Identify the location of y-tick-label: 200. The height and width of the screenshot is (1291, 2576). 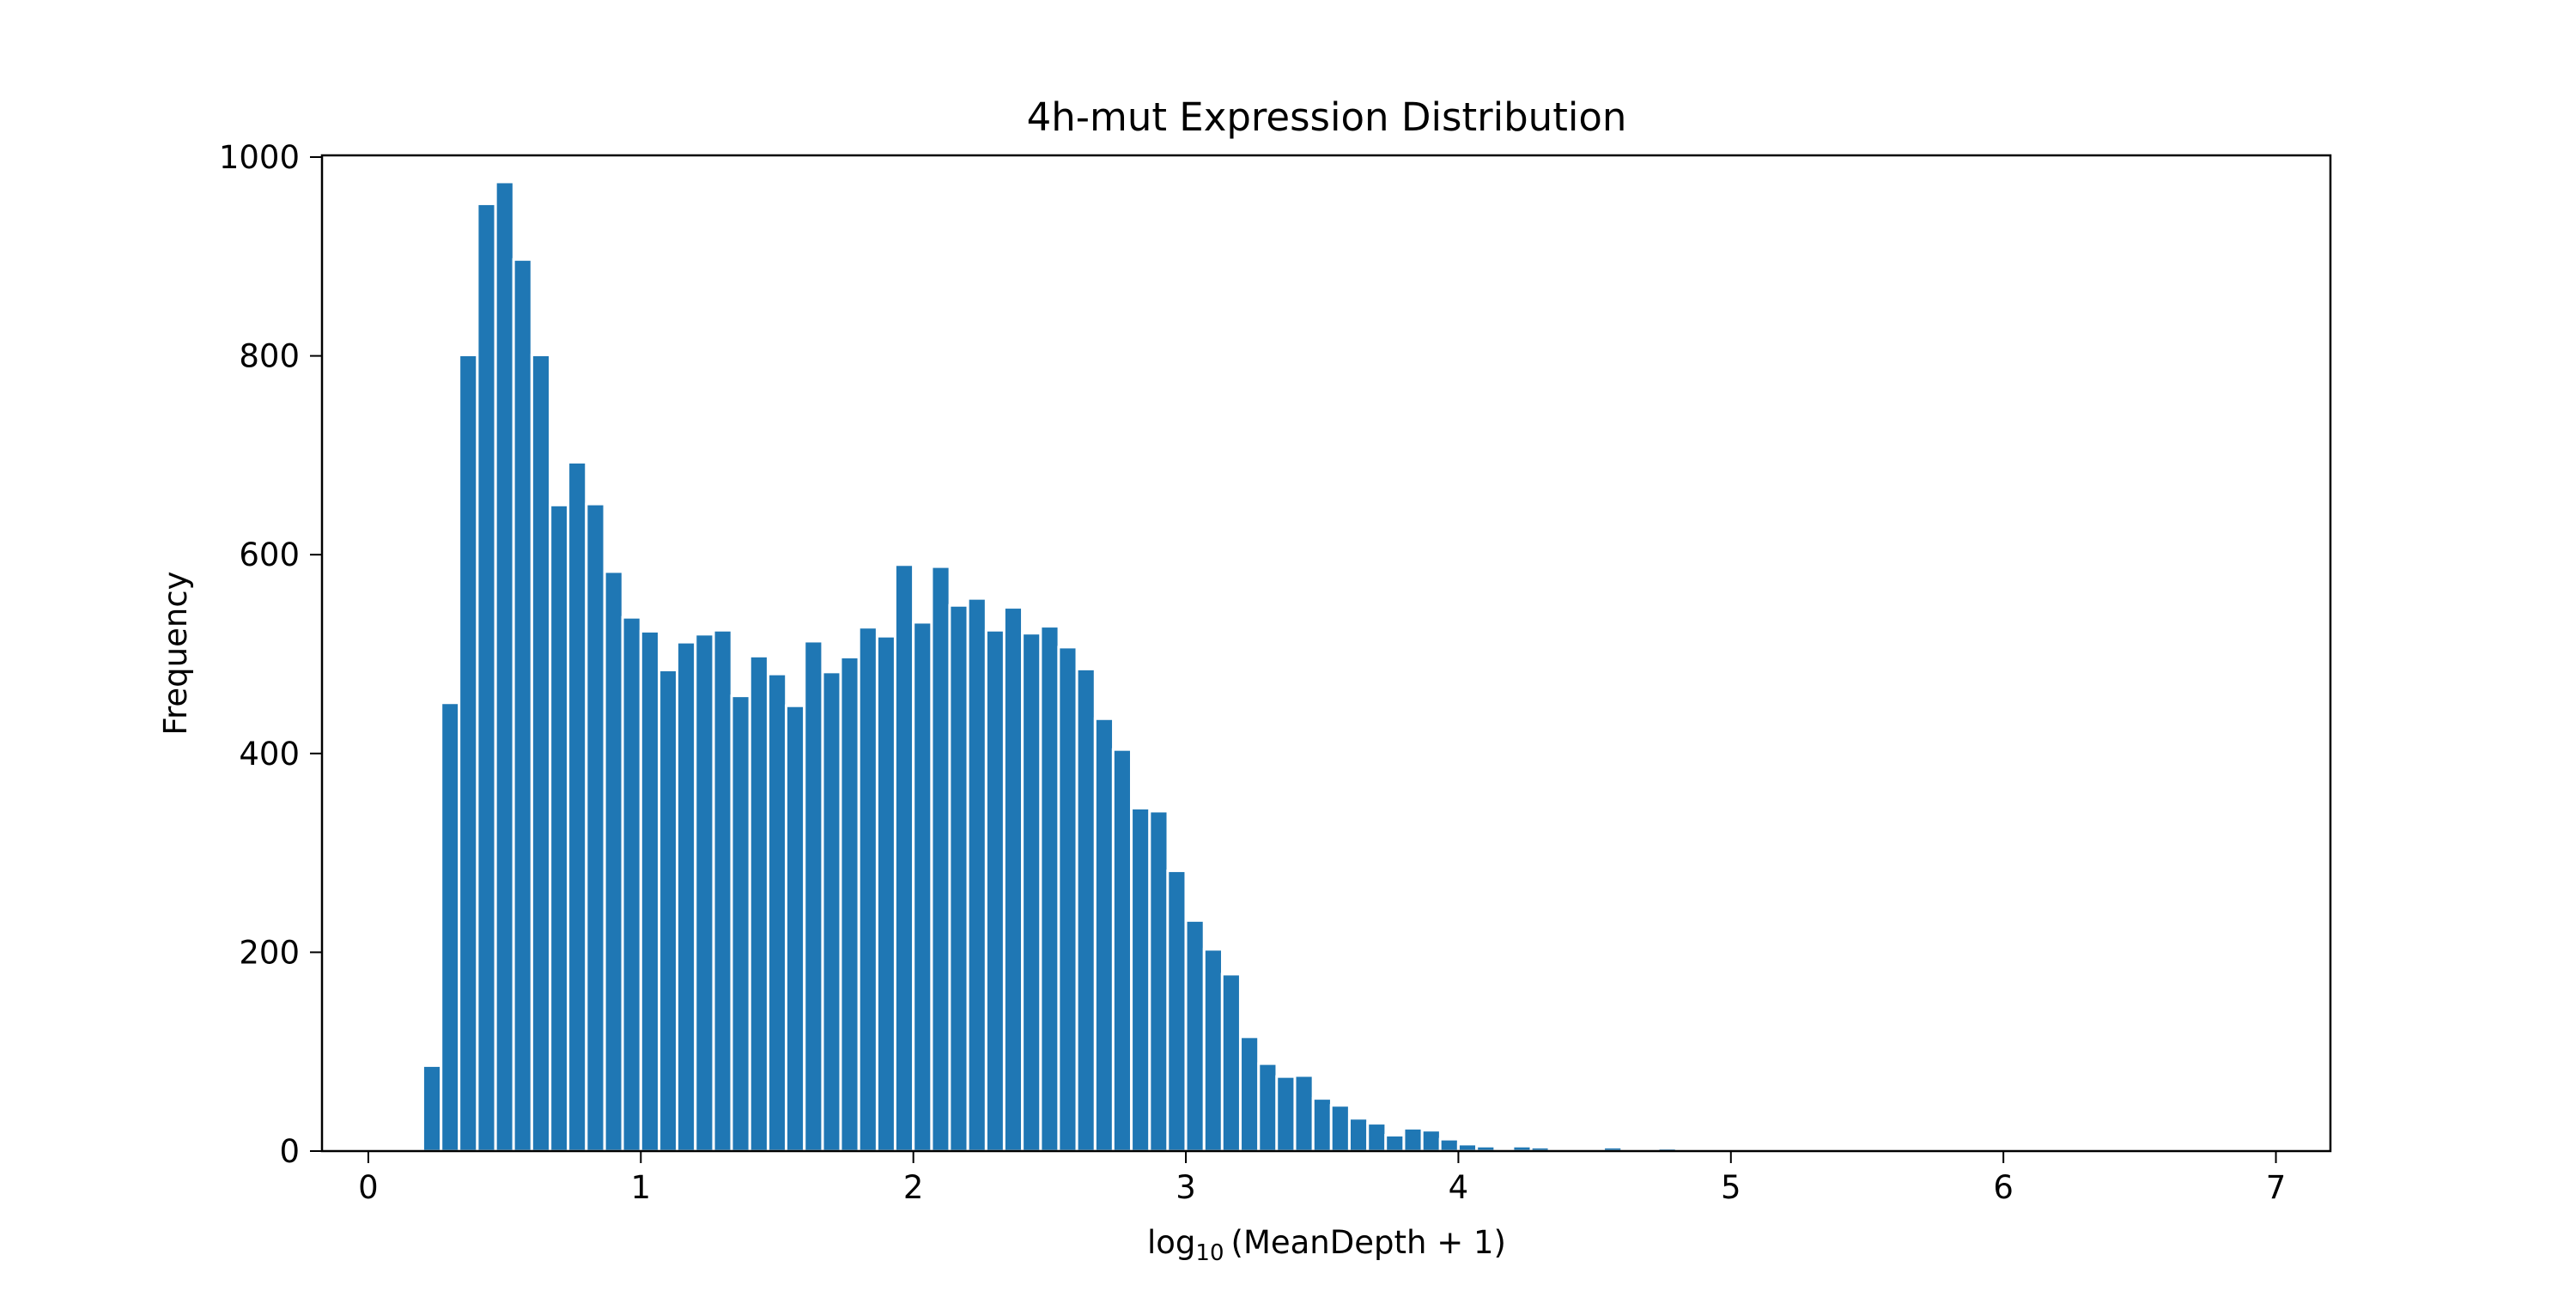
(269, 952).